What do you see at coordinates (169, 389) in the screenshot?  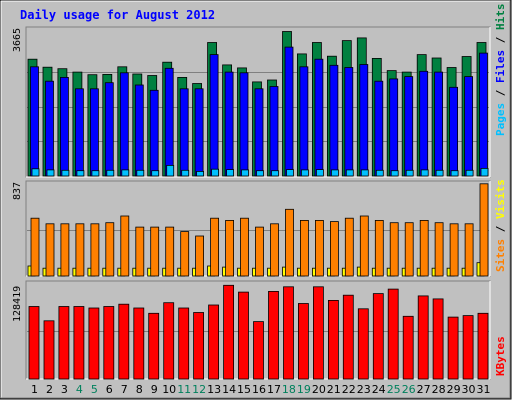 I see `day-label: 10` at bounding box center [169, 389].